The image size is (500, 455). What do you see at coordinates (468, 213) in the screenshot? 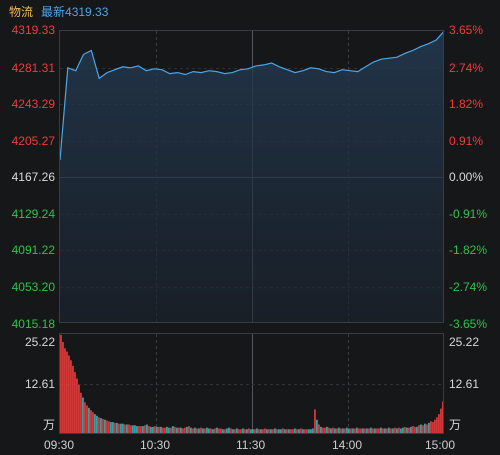
I see `percent-label-5: -0.91%` at bounding box center [468, 213].